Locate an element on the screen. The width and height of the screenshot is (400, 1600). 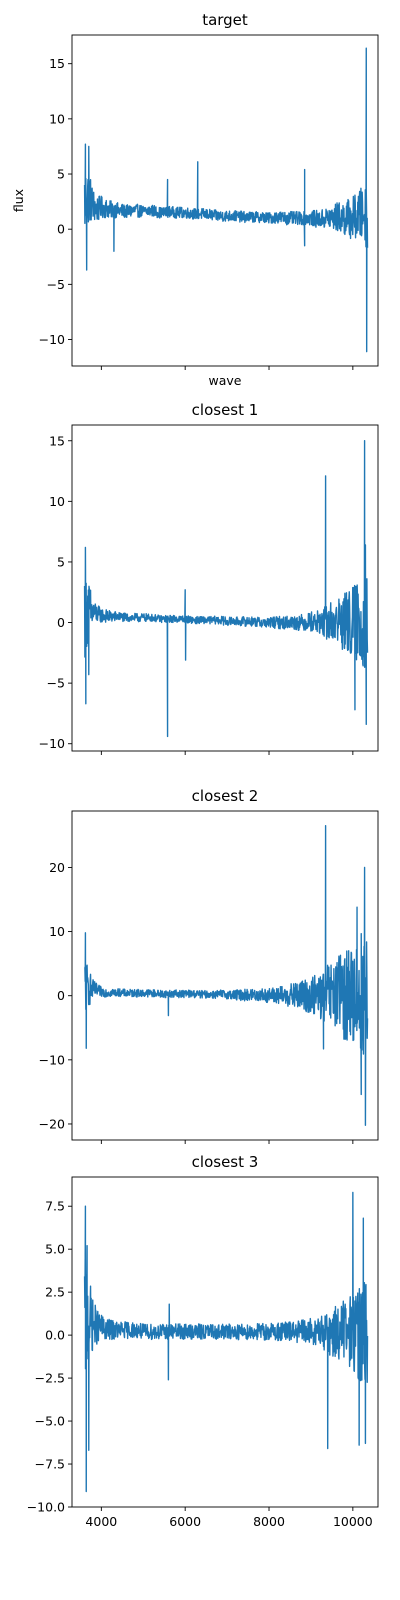
chart-title: closest 3 is located at coordinates (225, 1162).